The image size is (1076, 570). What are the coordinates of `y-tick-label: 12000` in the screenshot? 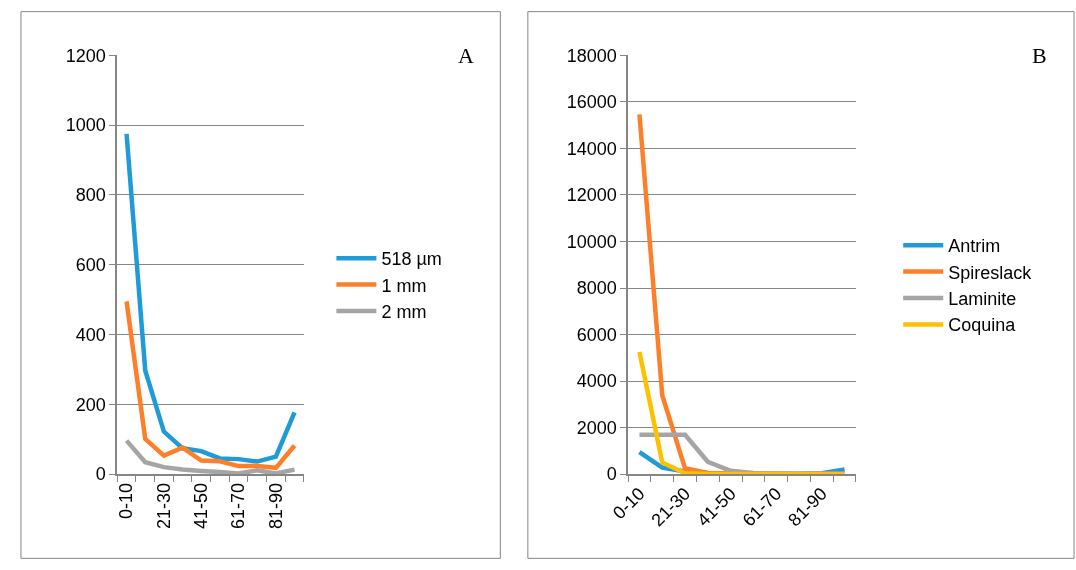 It's located at (591, 195).